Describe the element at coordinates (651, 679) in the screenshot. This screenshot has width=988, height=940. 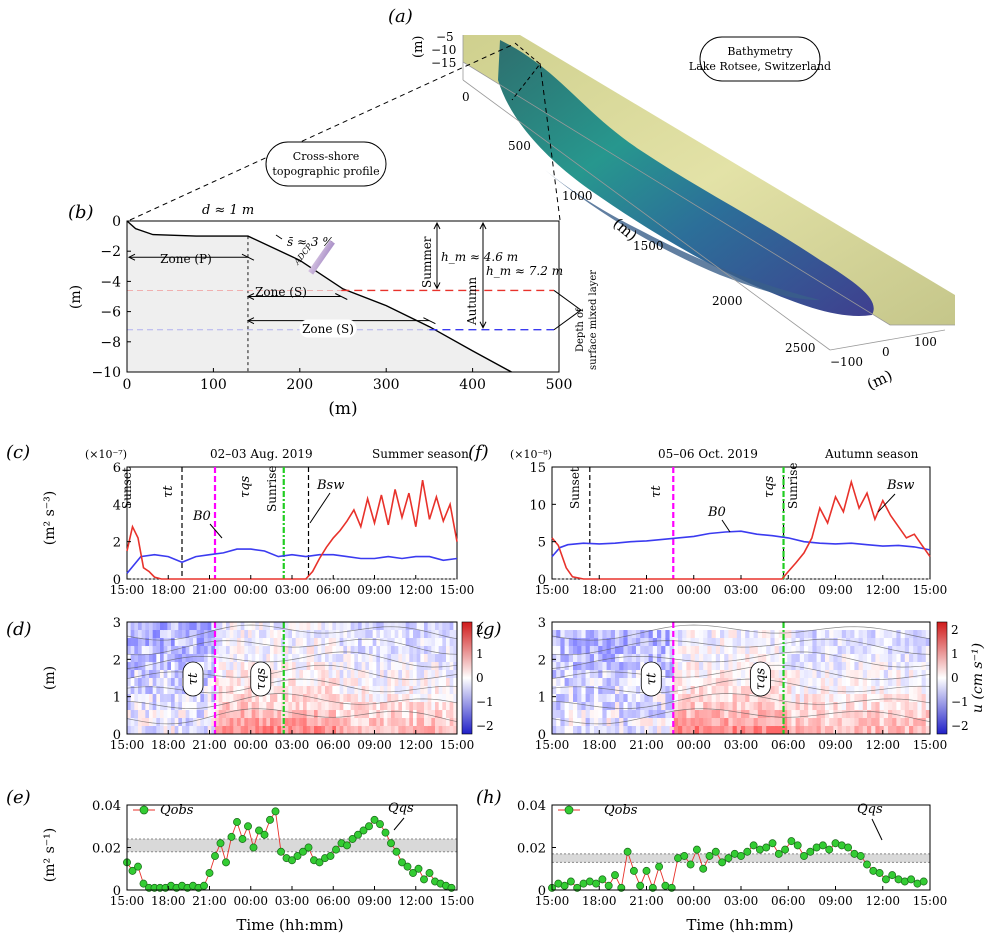
I see `g-tau-t-box` at that location.